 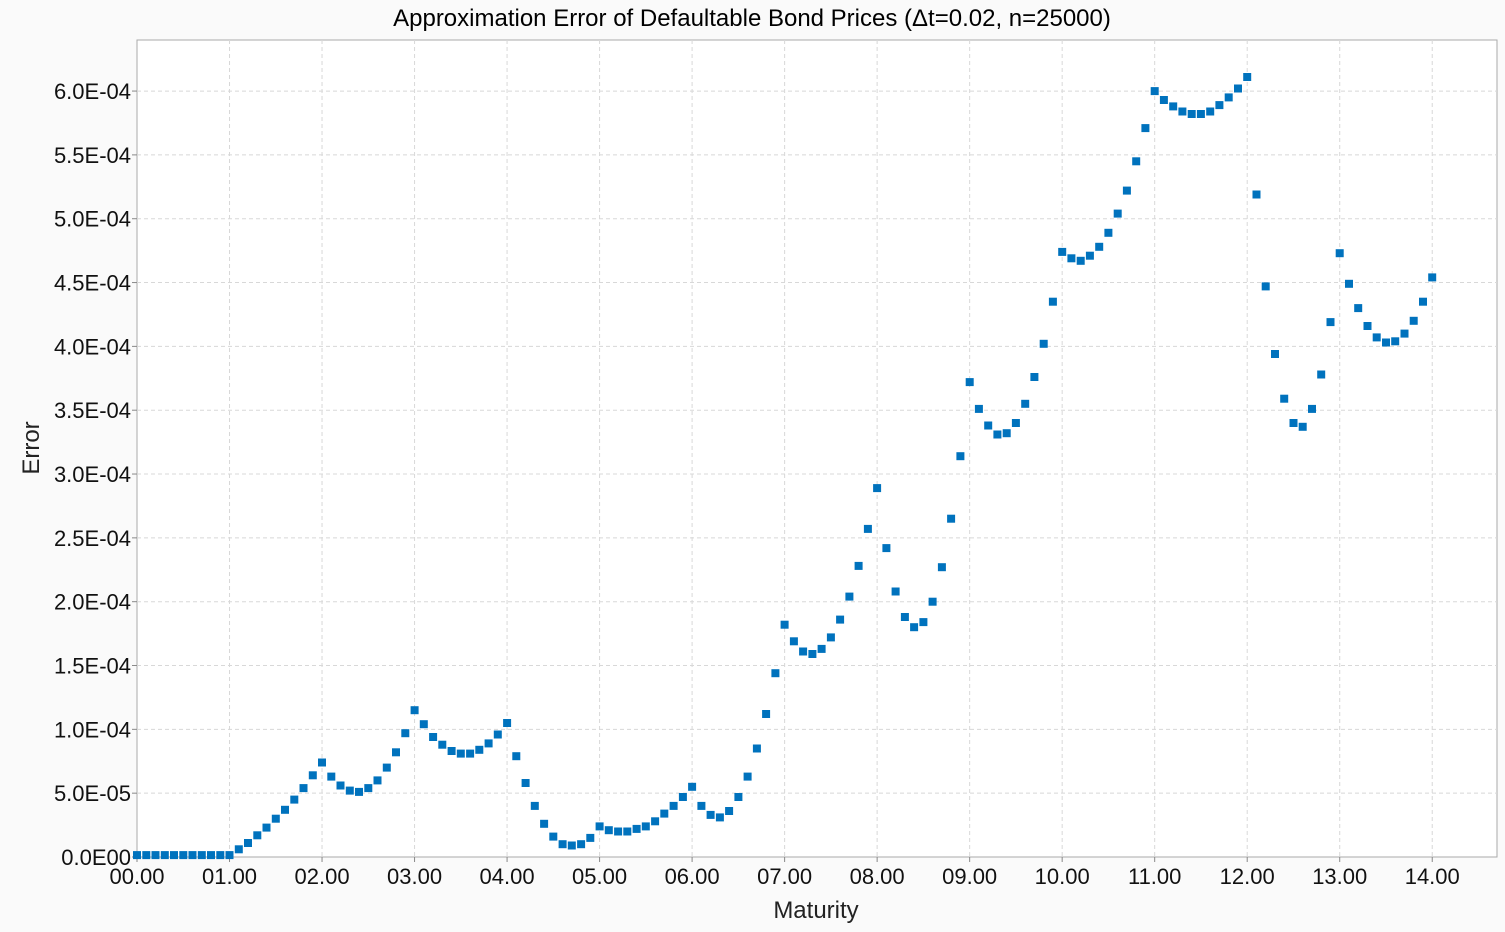 What do you see at coordinates (136, 876) in the screenshot?
I see `x-tick-label: 00.00` at bounding box center [136, 876].